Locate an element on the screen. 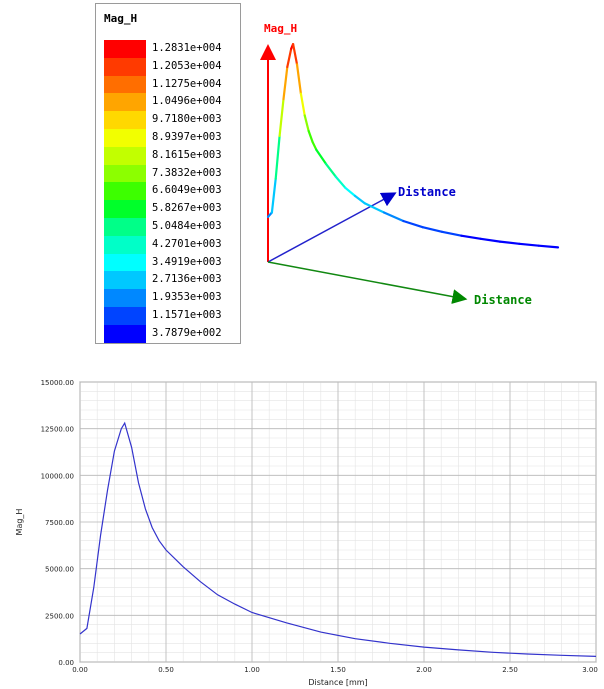  y-tick-label: 7500.00 is located at coordinates (59, 523).